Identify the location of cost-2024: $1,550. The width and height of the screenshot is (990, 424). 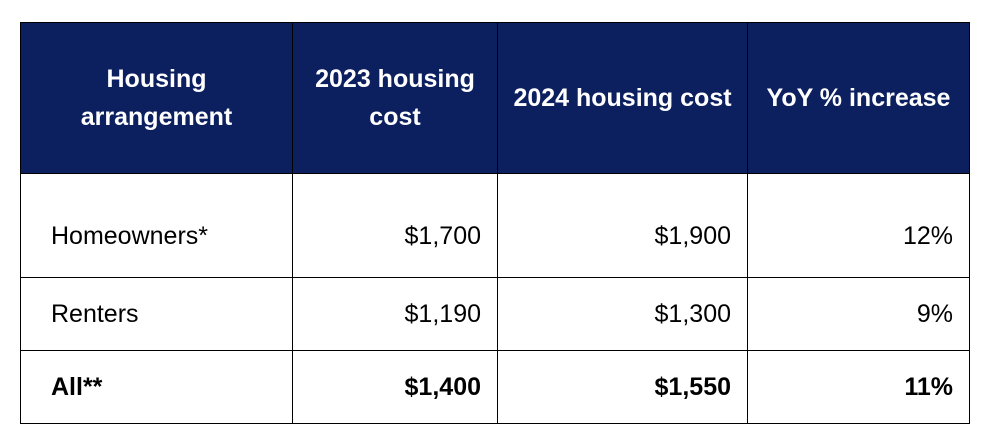
(622, 387).